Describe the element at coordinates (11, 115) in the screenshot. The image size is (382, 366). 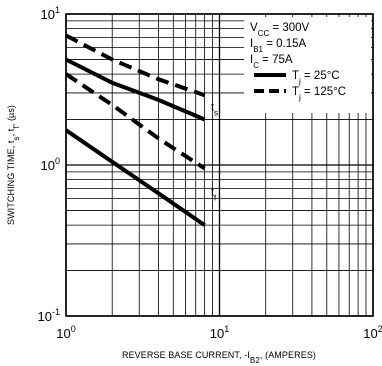
I see `text-part: , (µs)` at that location.